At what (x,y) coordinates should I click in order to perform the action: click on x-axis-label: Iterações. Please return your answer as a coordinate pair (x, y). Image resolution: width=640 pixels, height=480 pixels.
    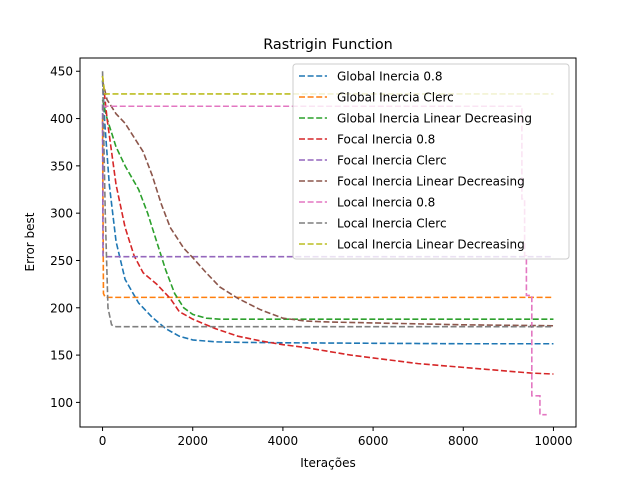
    Looking at the image, I should click on (328, 463).